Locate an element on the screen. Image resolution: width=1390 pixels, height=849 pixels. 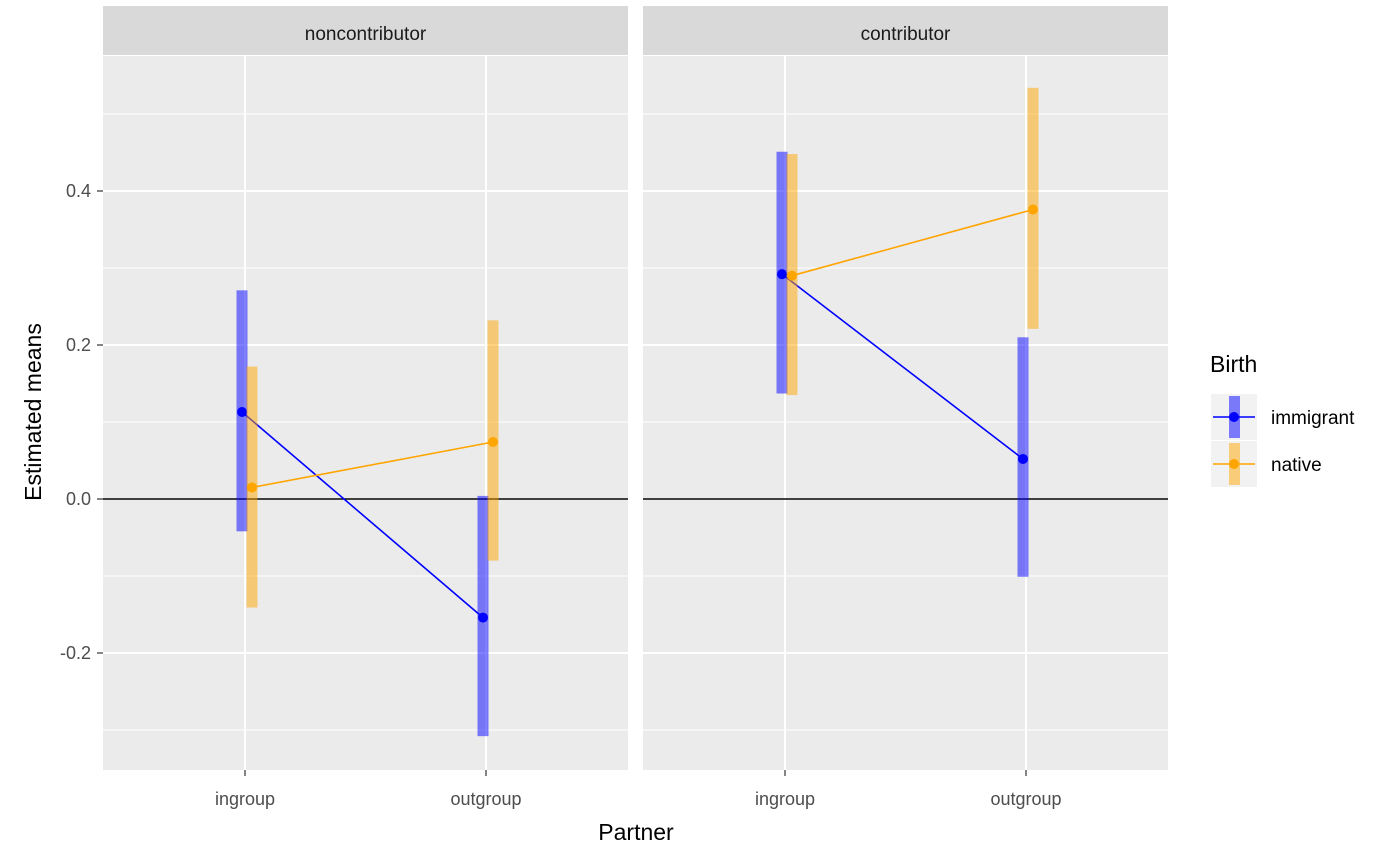
x-axis: ingroup outgroup ingroup outgroup is located at coordinates (638, 789).